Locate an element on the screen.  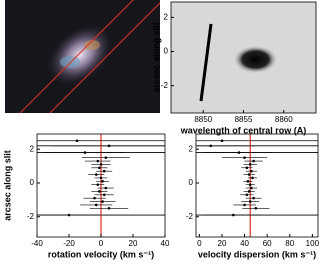
axes-frame is located at coordinates (257, 185).